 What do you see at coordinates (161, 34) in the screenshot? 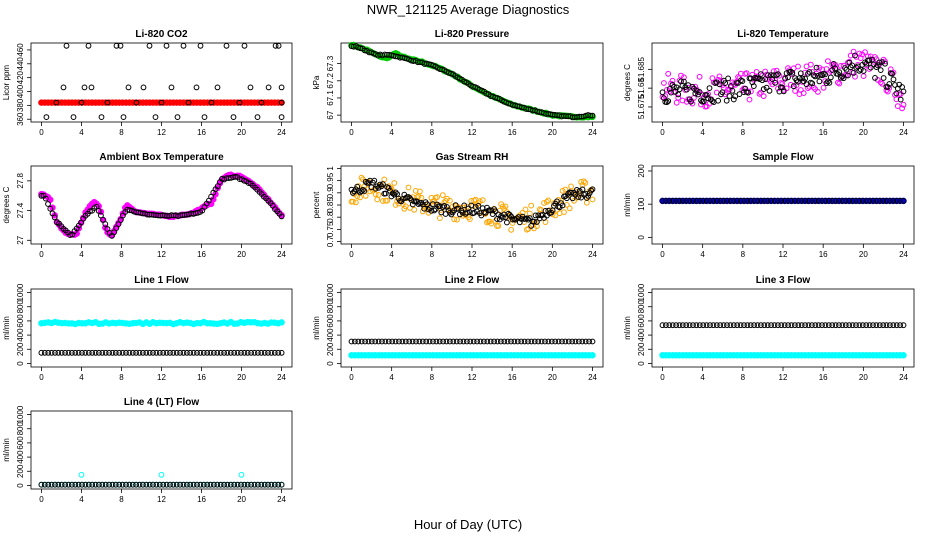
I see `chart-title: Li-820 CO2` at bounding box center [161, 34].